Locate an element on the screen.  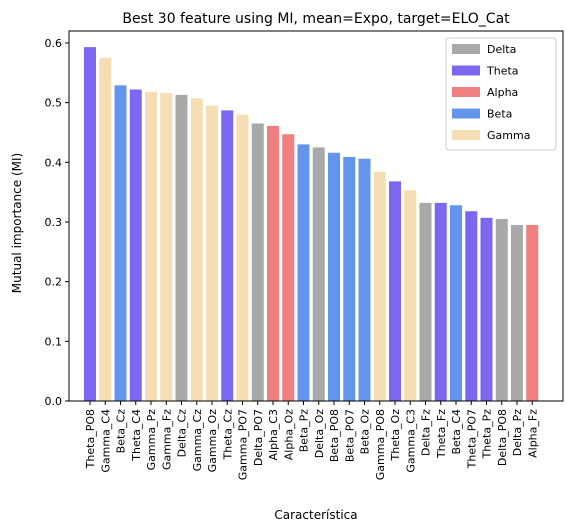
x-tick-label: Beta_PO8 is located at coordinates (334, 435).